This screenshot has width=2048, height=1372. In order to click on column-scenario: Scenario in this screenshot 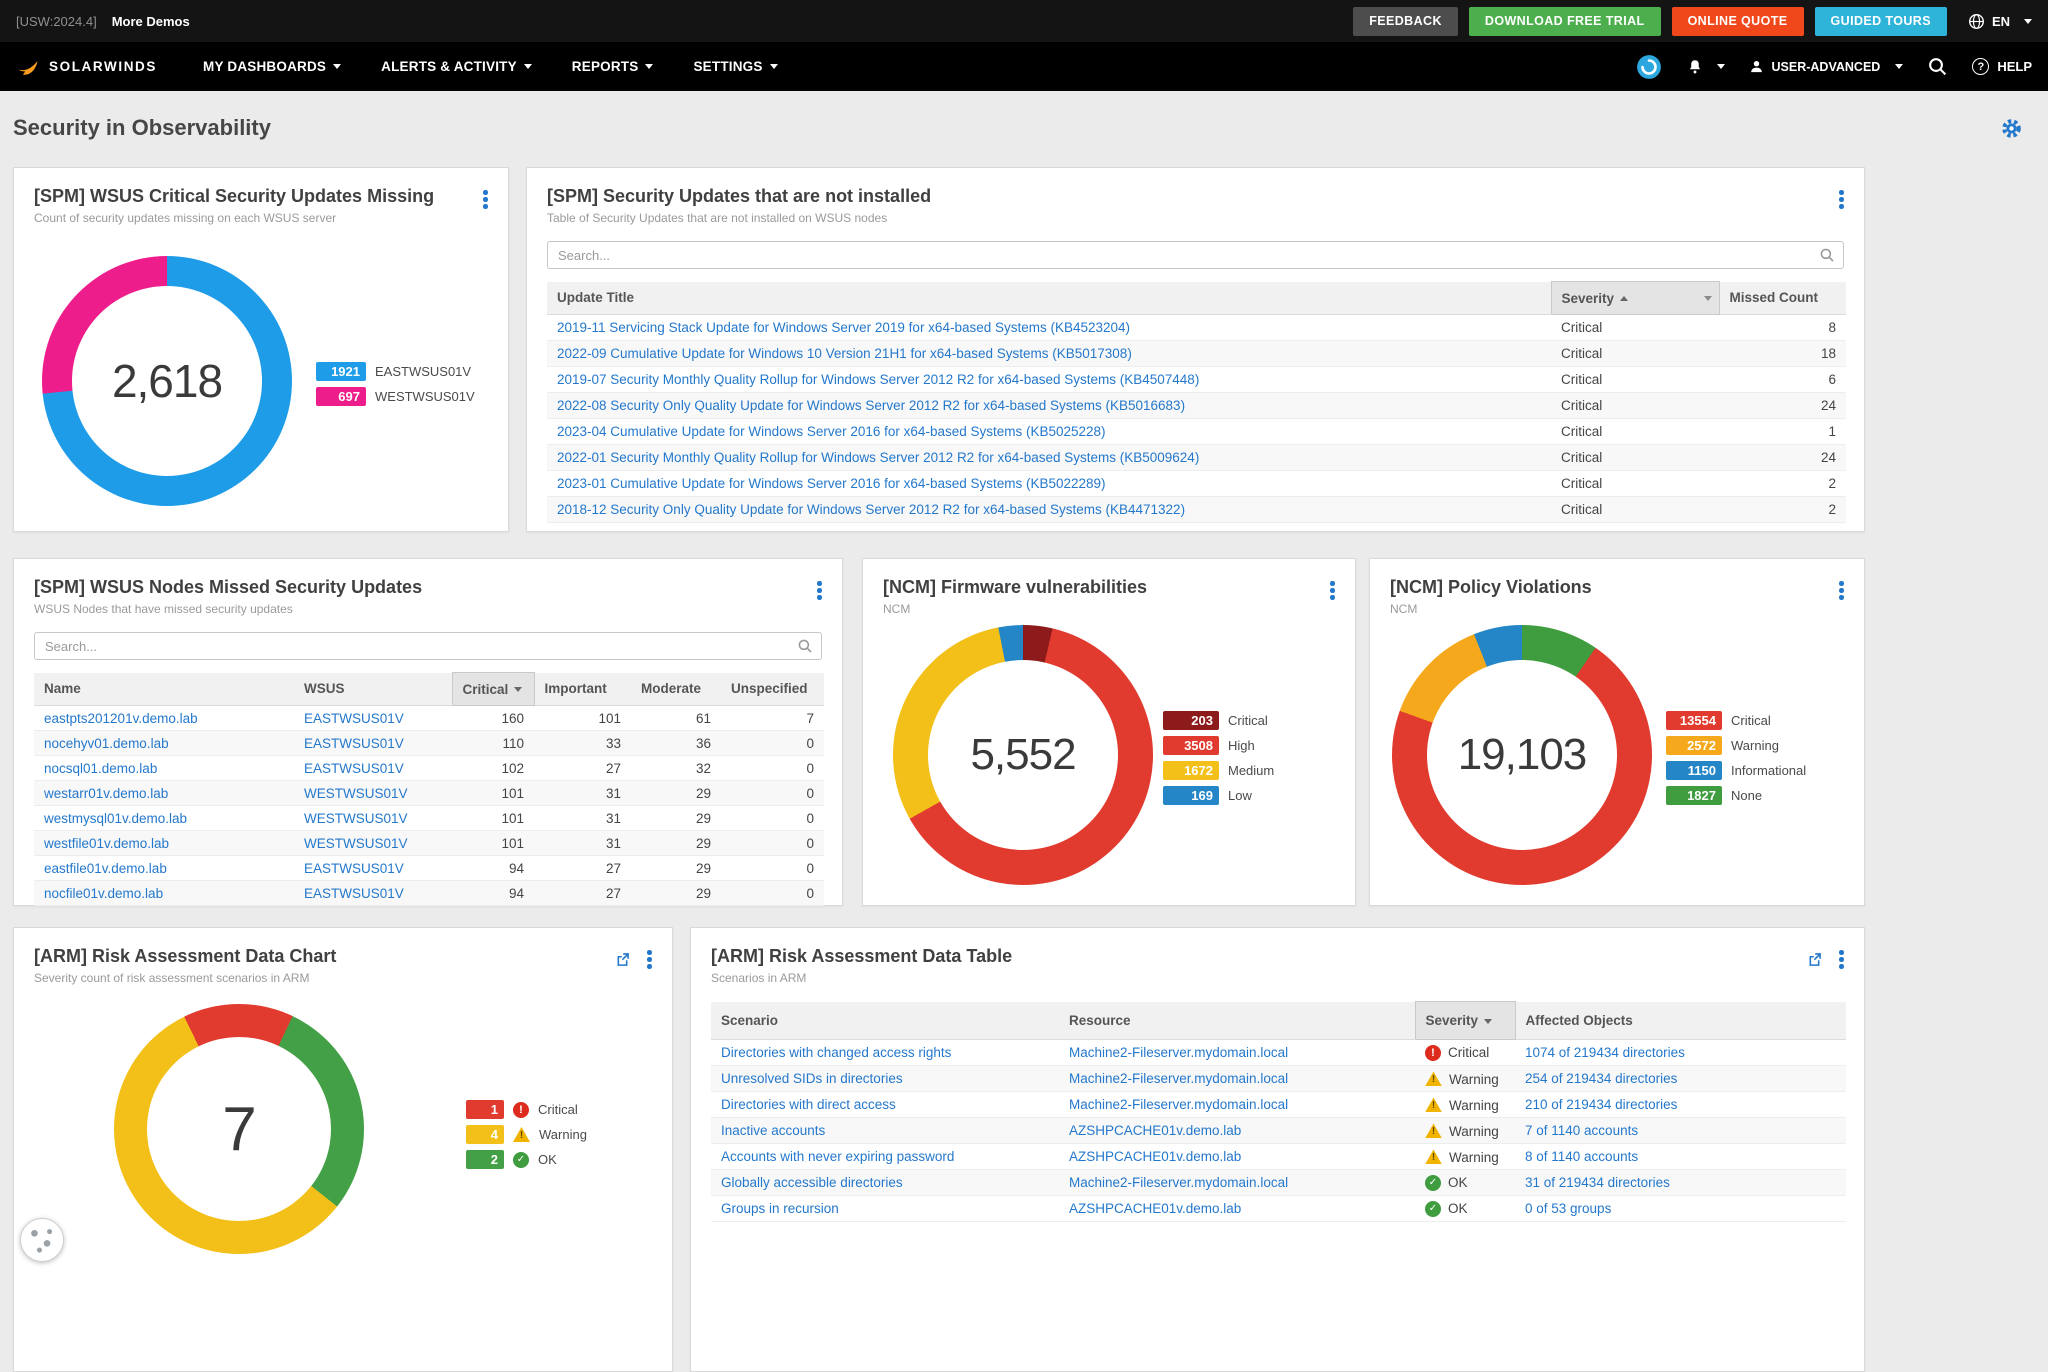, I will do `click(885, 1020)`.